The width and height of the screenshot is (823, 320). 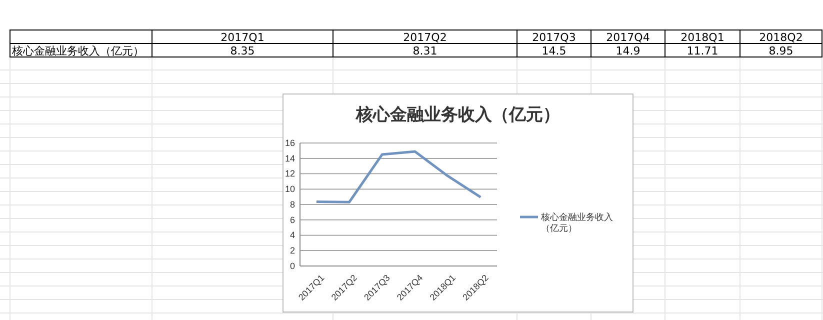 What do you see at coordinates (289, 158) in the screenshot?
I see `y-tick-label: 14` at bounding box center [289, 158].